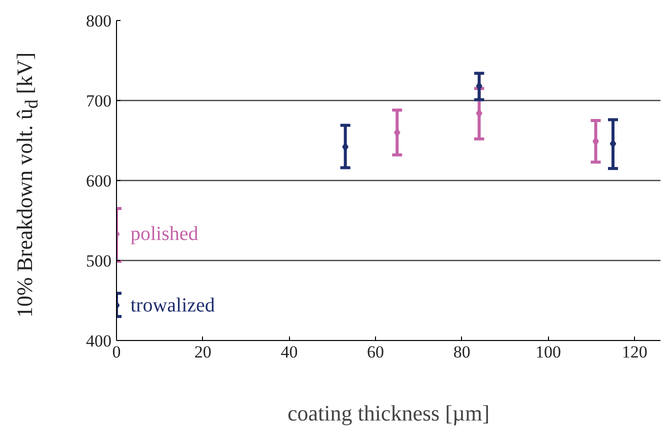  Describe the element at coordinates (461, 352) in the screenshot. I see `x-tick-label: 80` at that location.